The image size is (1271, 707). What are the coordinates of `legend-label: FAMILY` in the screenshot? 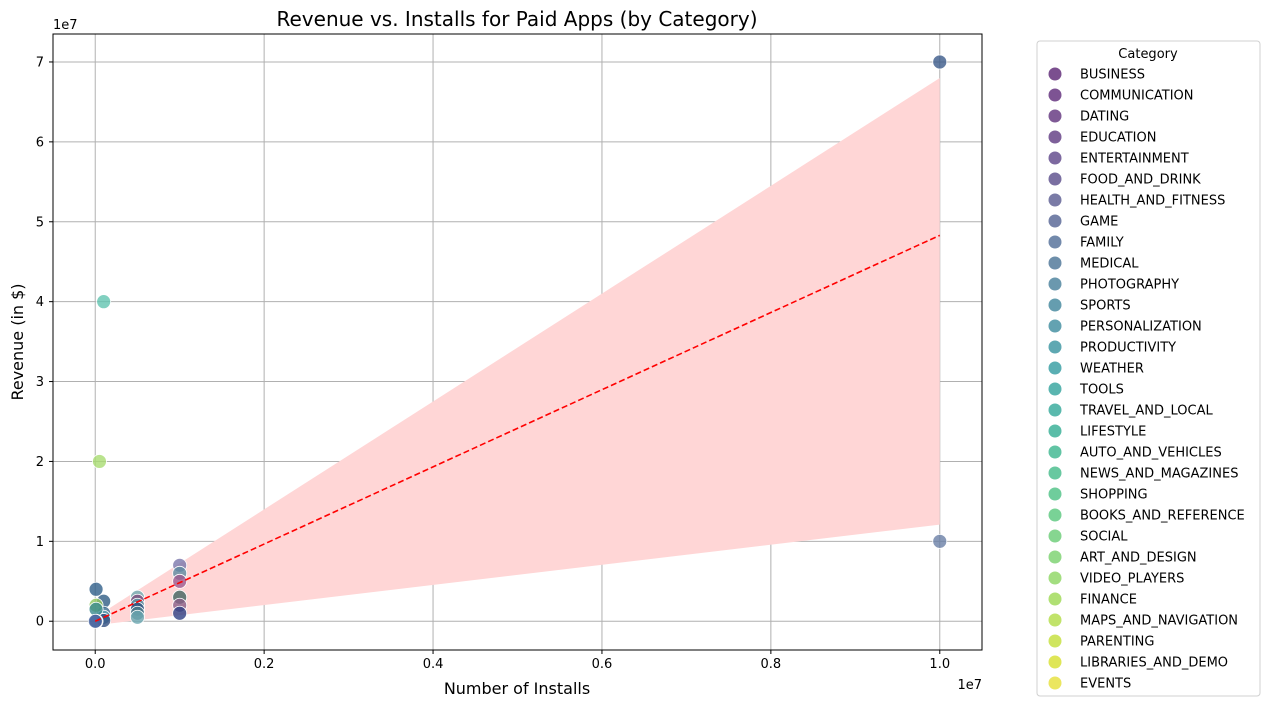 It's located at (1102, 243).